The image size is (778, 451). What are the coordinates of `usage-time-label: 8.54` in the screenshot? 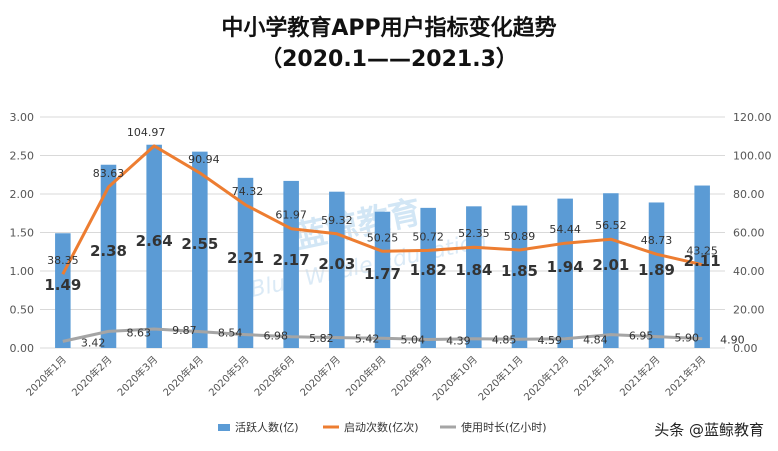 It's located at (230, 333).